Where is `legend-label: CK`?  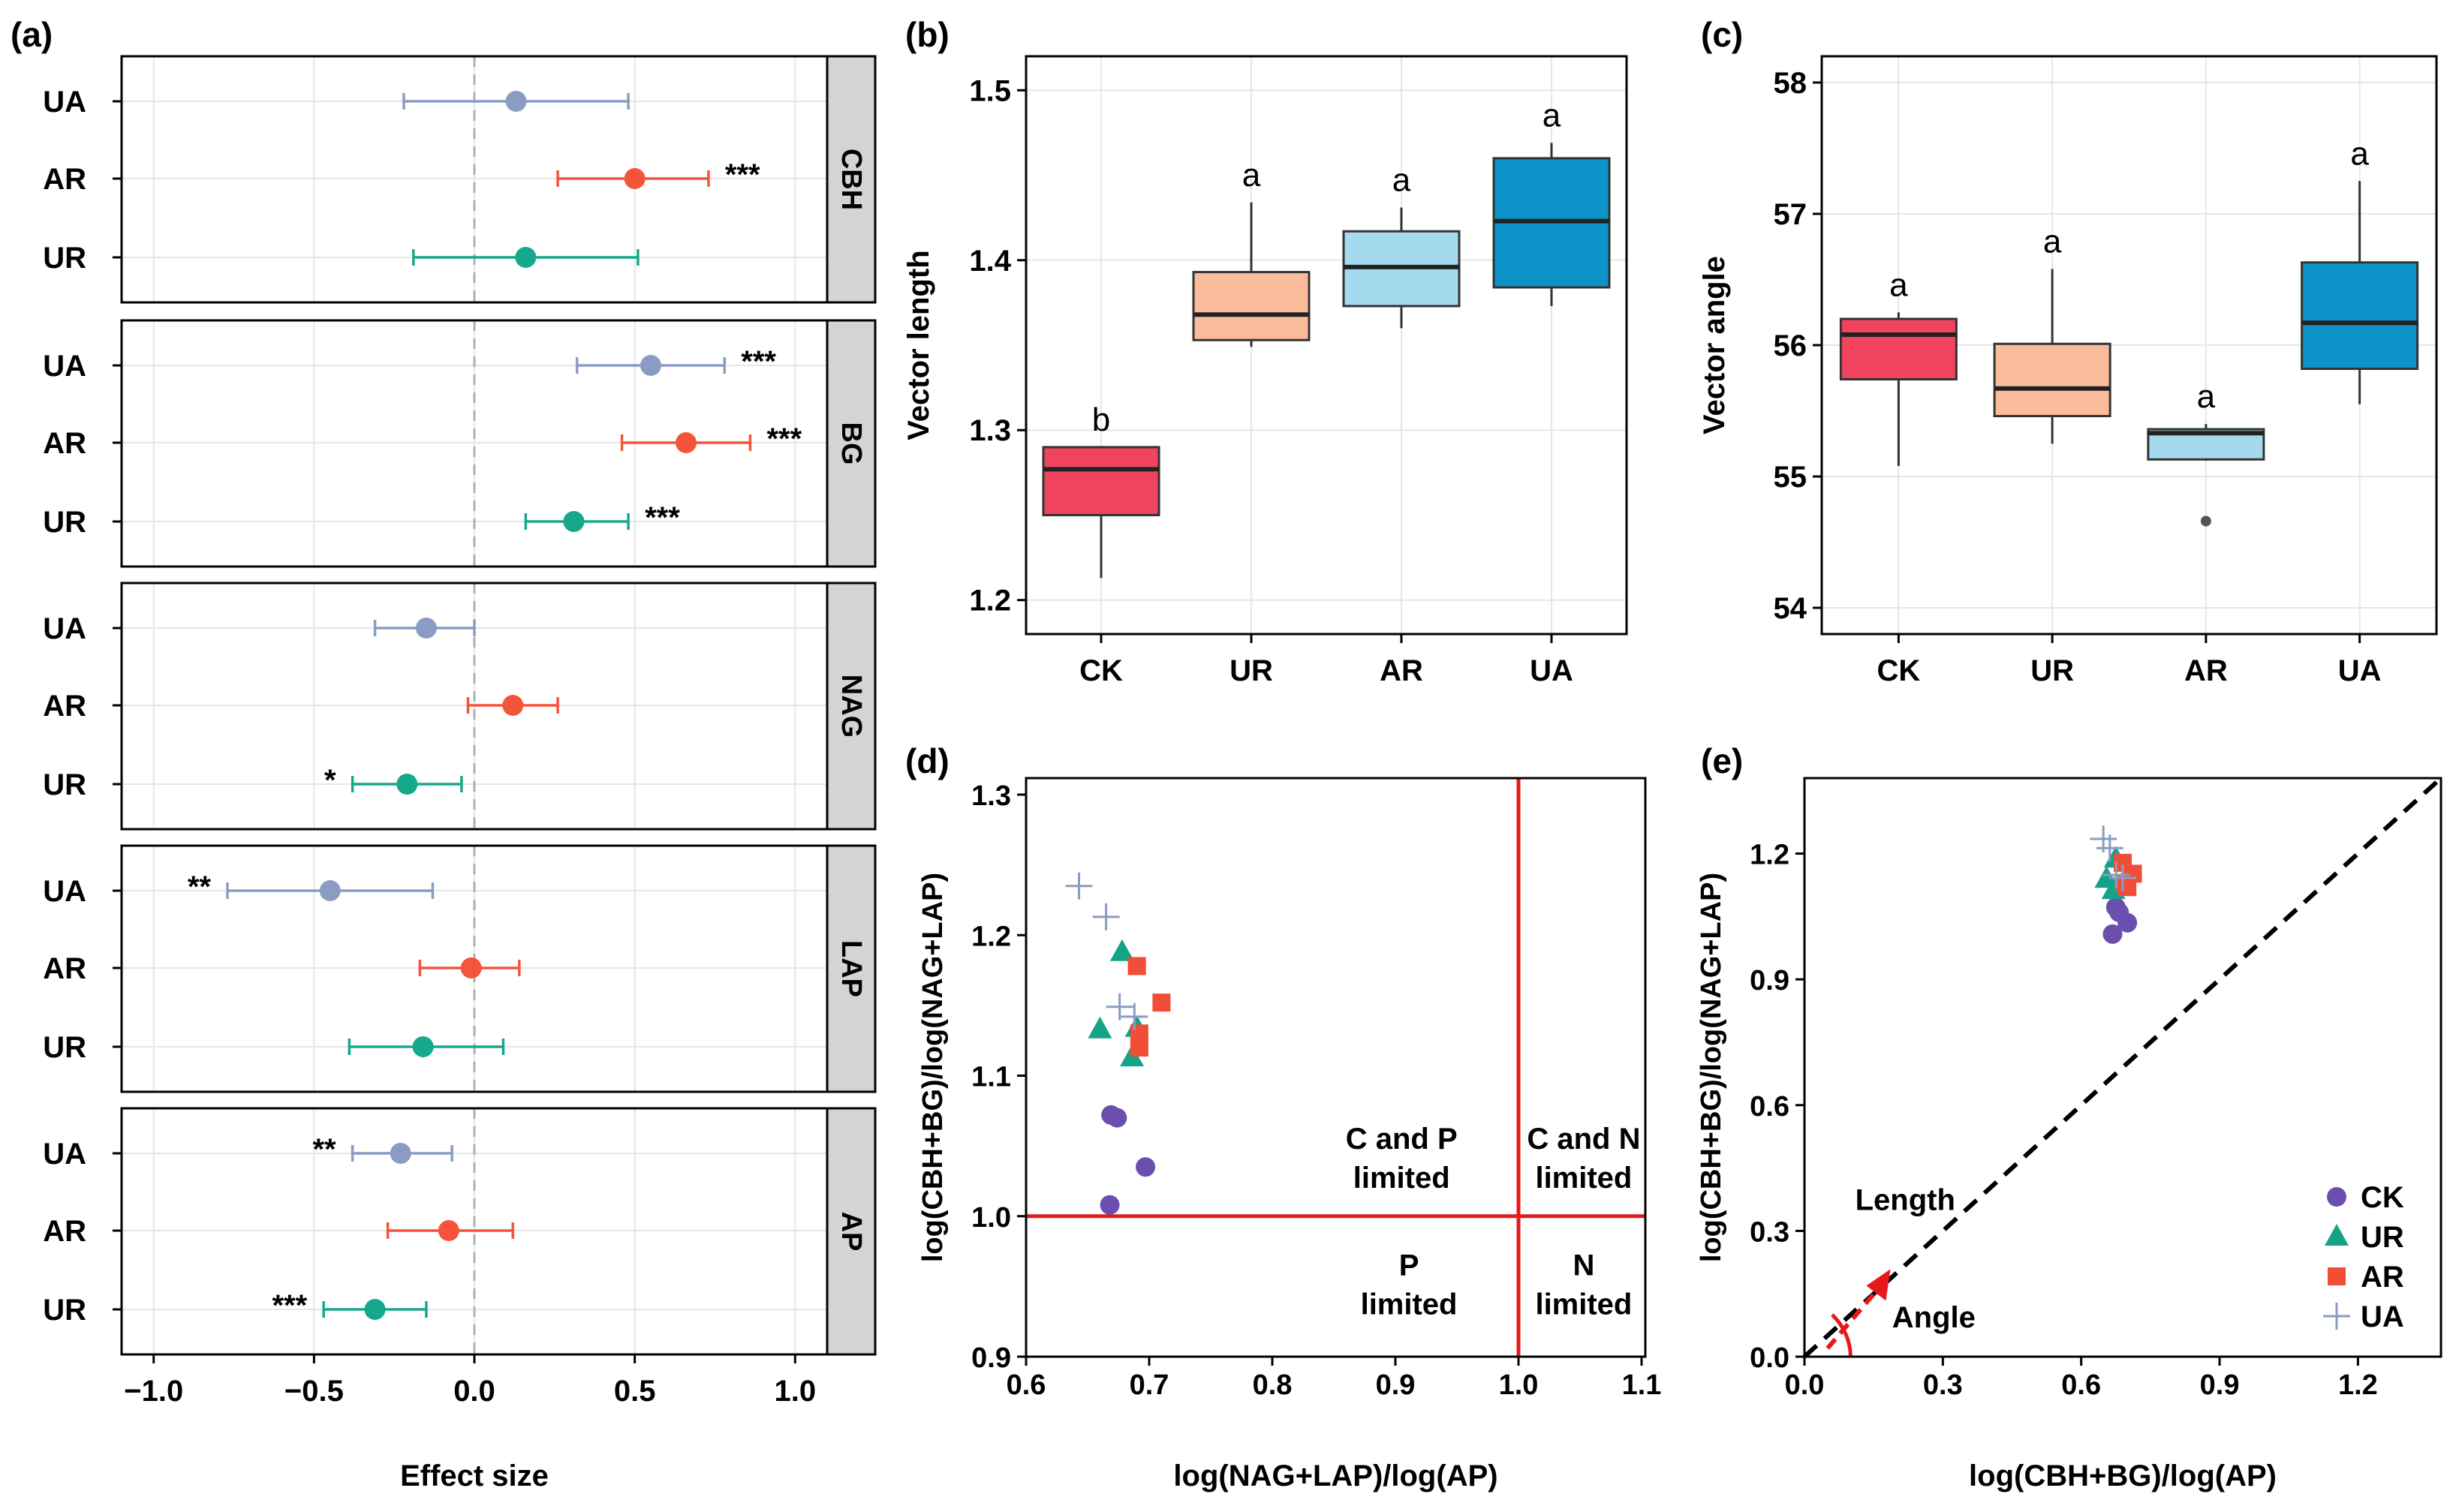 legend-label: CK is located at coordinates (2382, 1197).